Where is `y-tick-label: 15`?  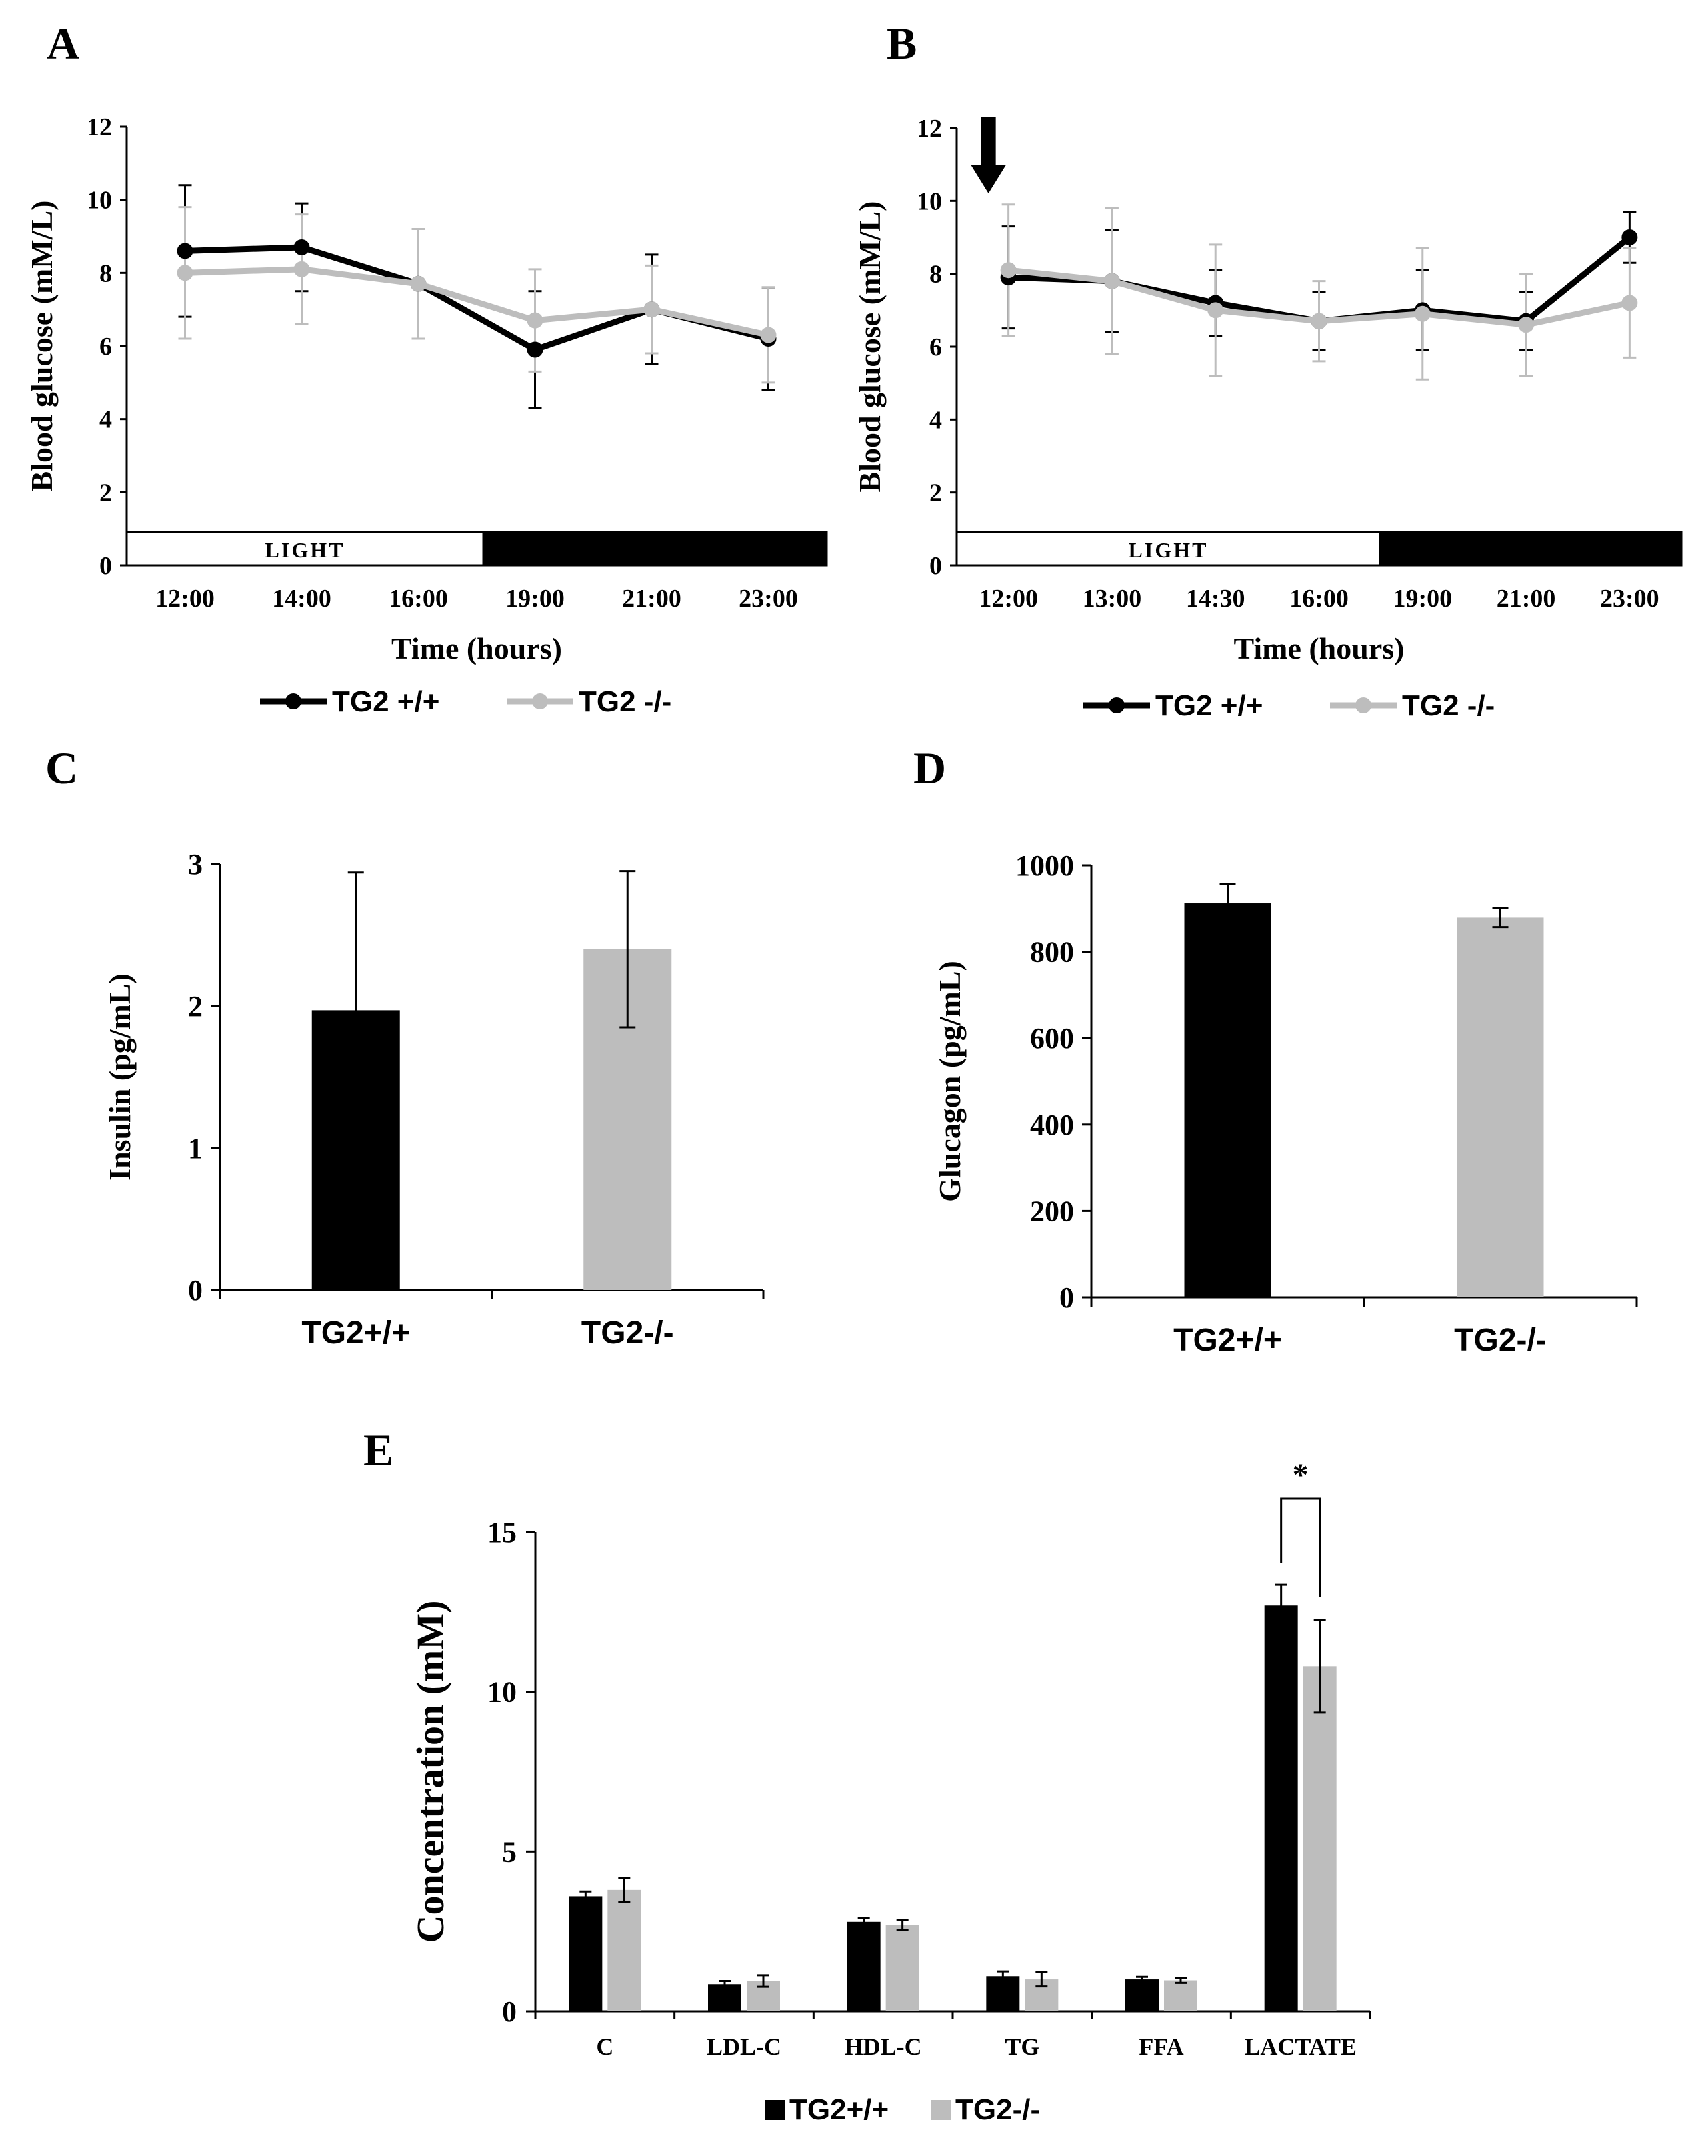 y-tick-label: 15 is located at coordinates (502, 1532).